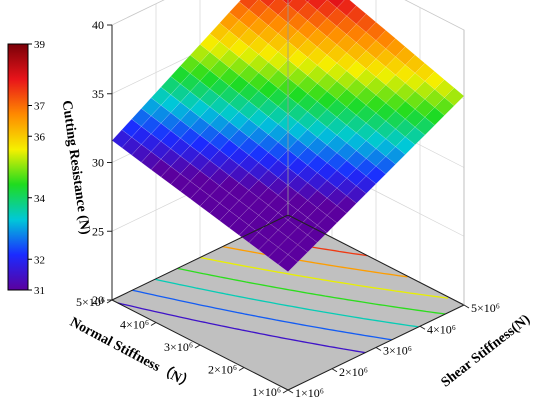 The image size is (550, 415). I want to click on z-tick-label: 35, so click(98, 94).